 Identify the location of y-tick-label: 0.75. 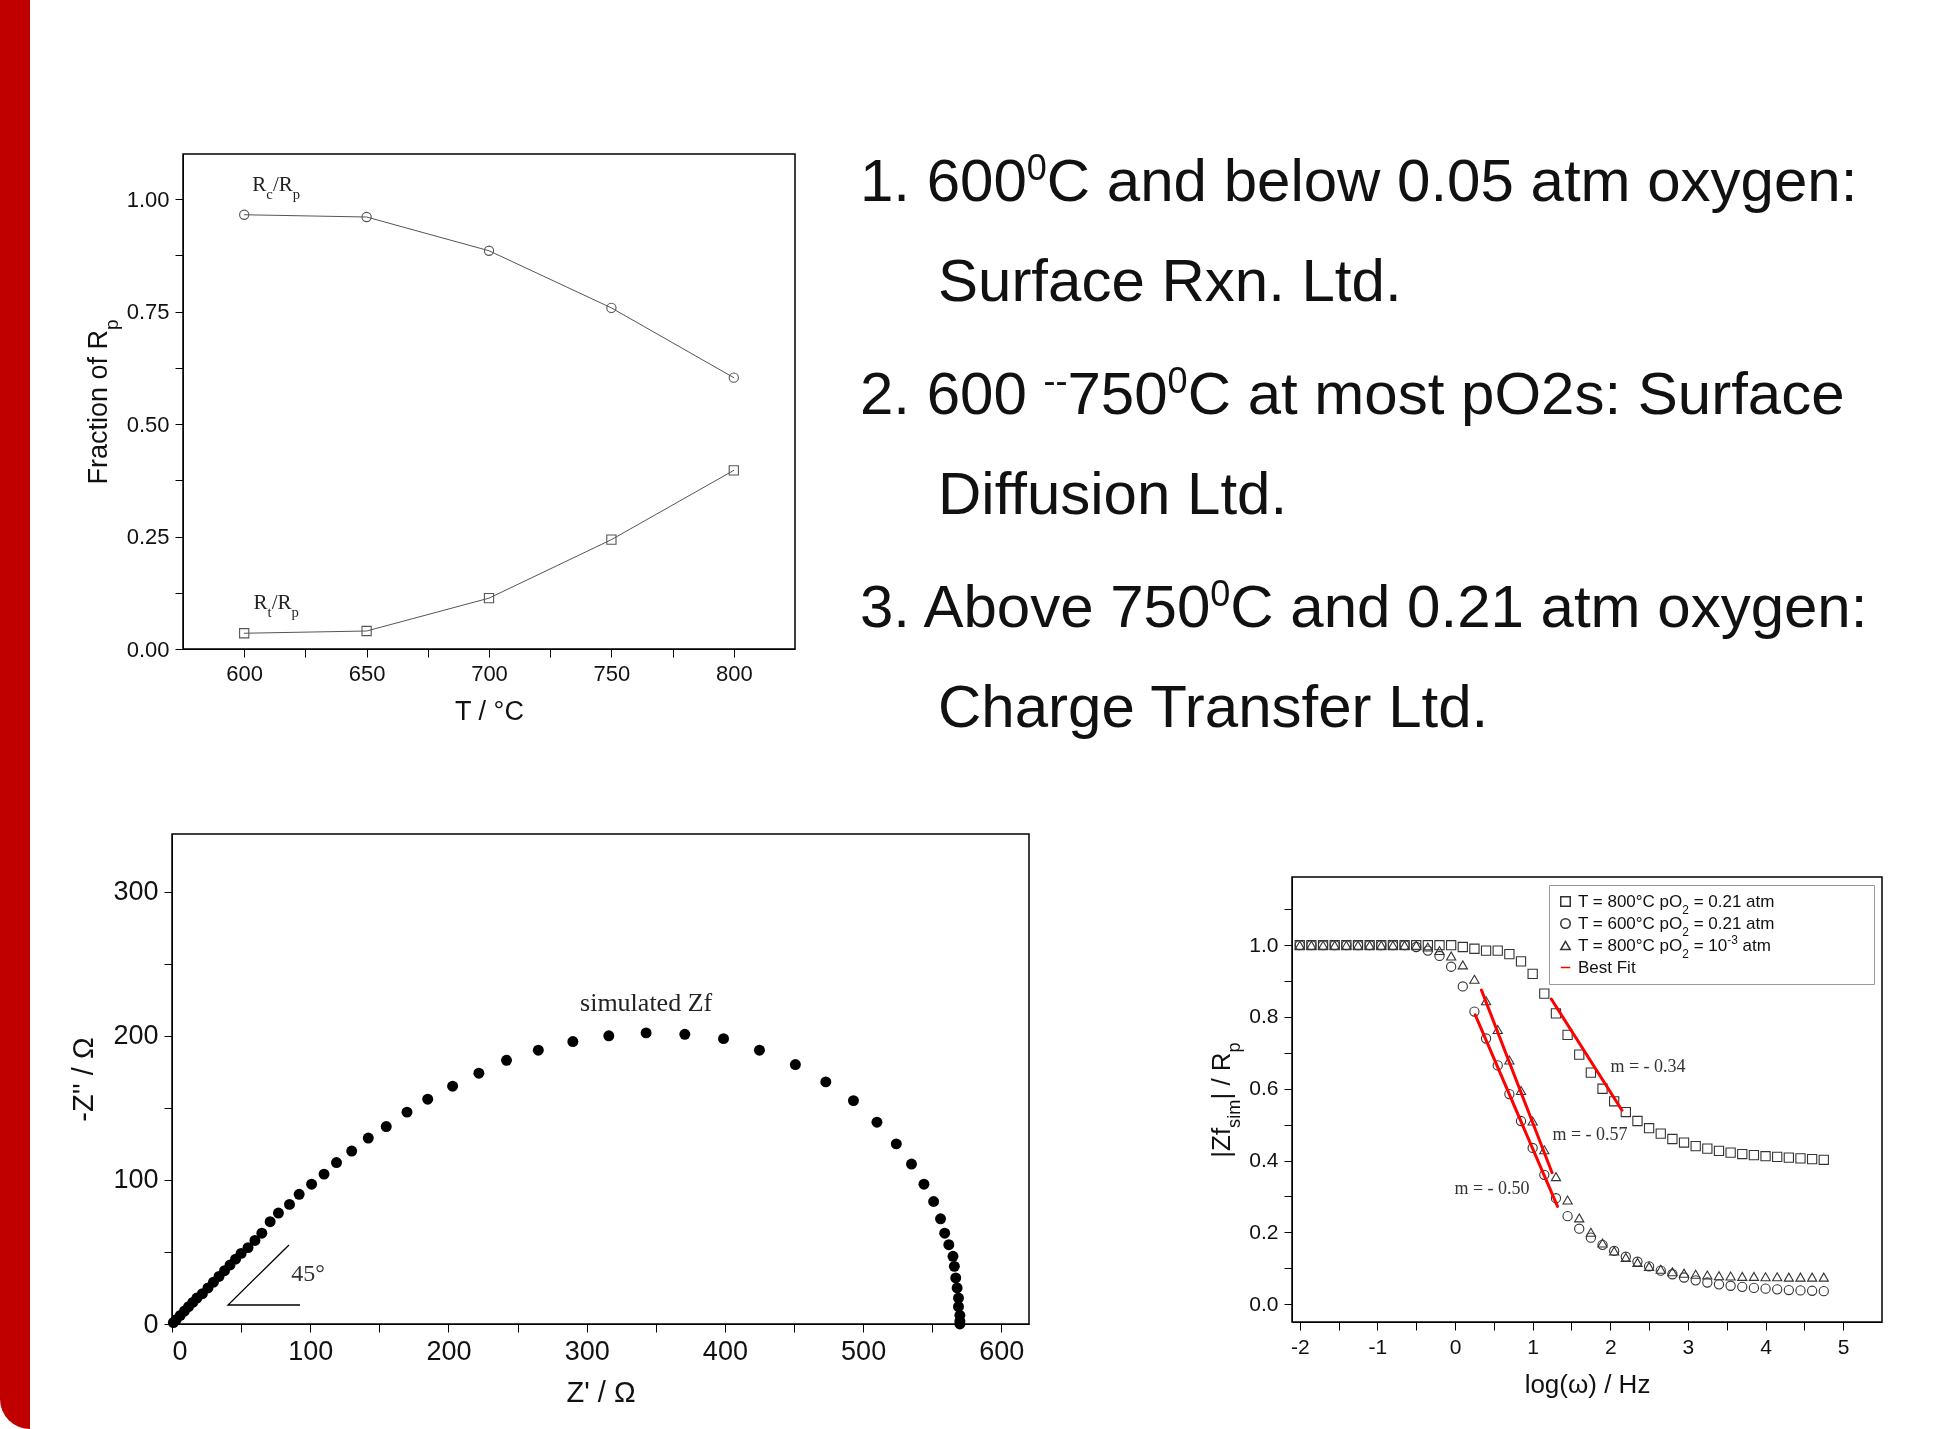
(148, 311).